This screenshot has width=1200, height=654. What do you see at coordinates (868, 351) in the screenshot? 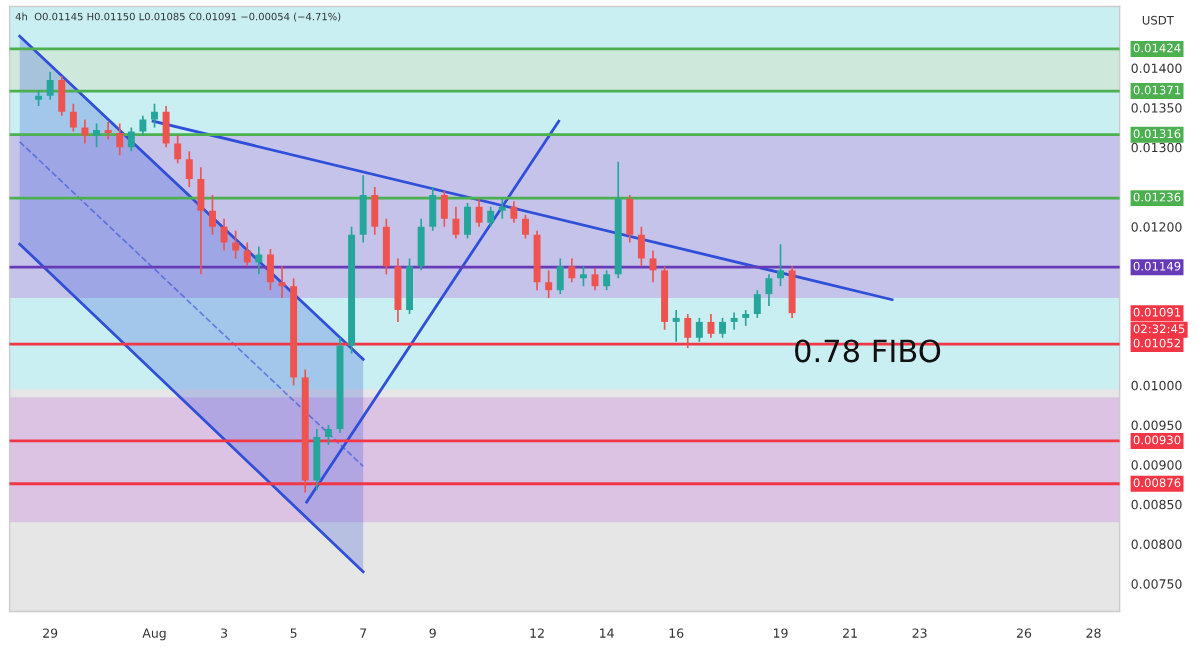
I see `annotation: 0.78 FIBO` at bounding box center [868, 351].